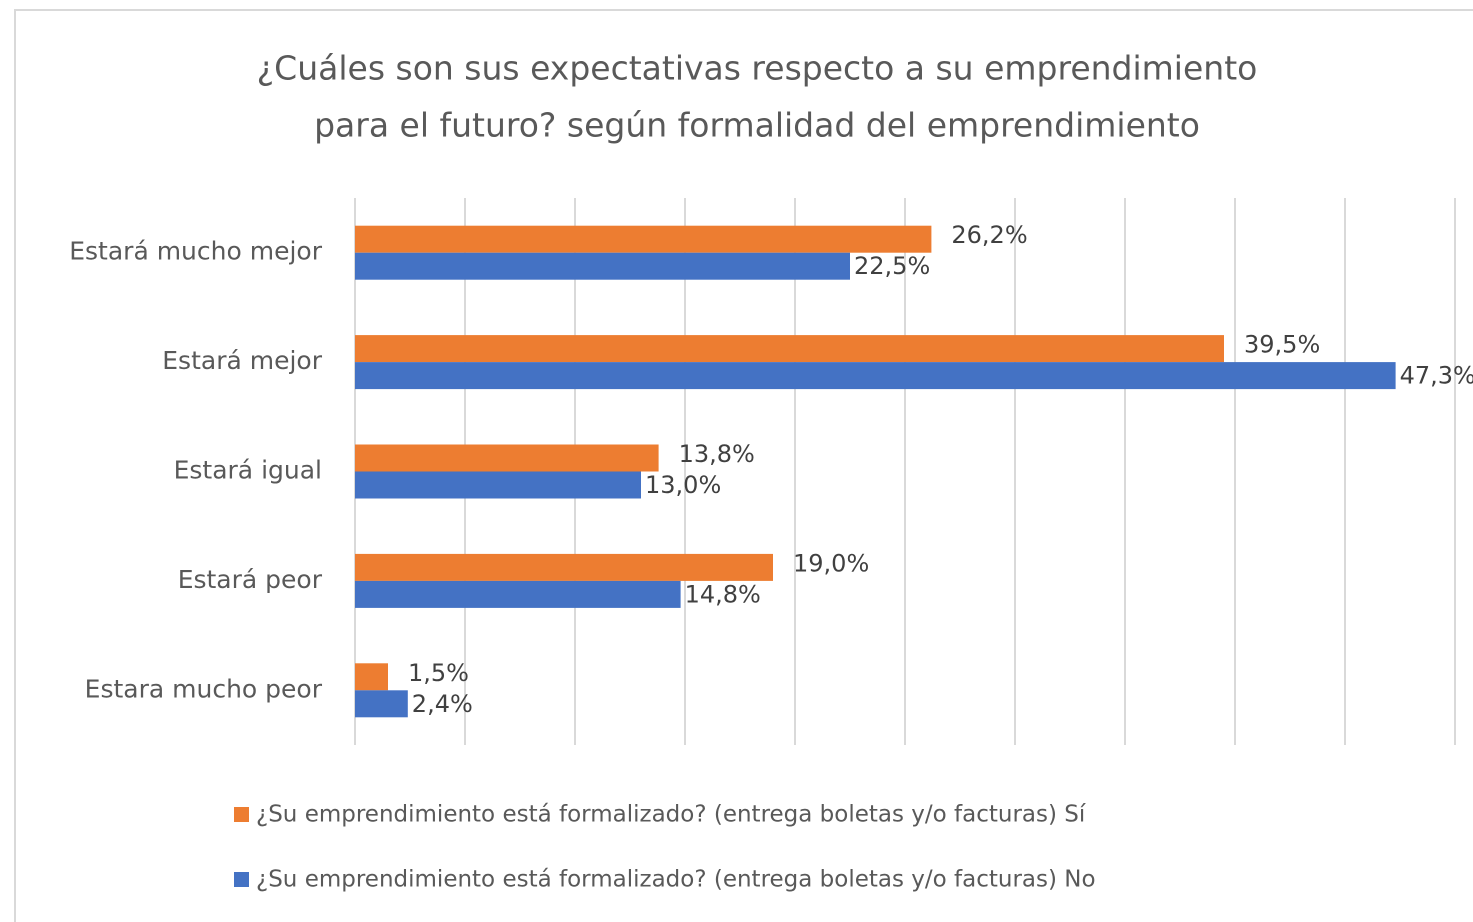 This screenshot has width=1473, height=922. I want to click on data-label: 26,2%, so click(989, 235).